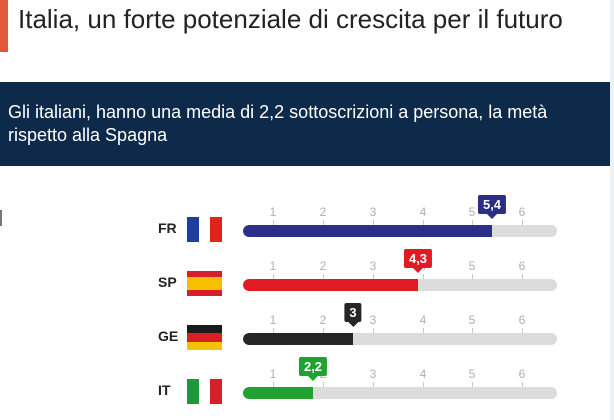  Describe the element at coordinates (367, 231) in the screenshot. I see `bar-fill-fr` at that location.